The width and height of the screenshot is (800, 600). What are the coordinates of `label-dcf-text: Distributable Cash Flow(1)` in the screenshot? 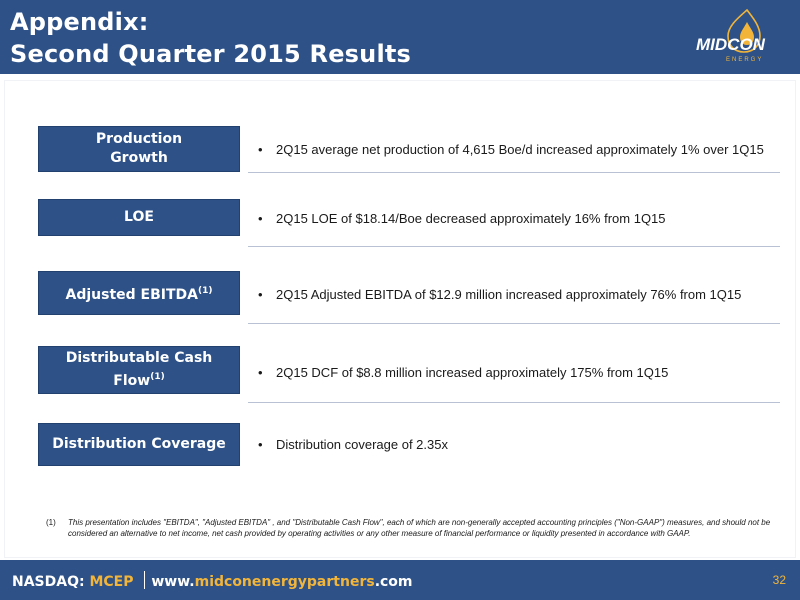 It's located at (139, 370).